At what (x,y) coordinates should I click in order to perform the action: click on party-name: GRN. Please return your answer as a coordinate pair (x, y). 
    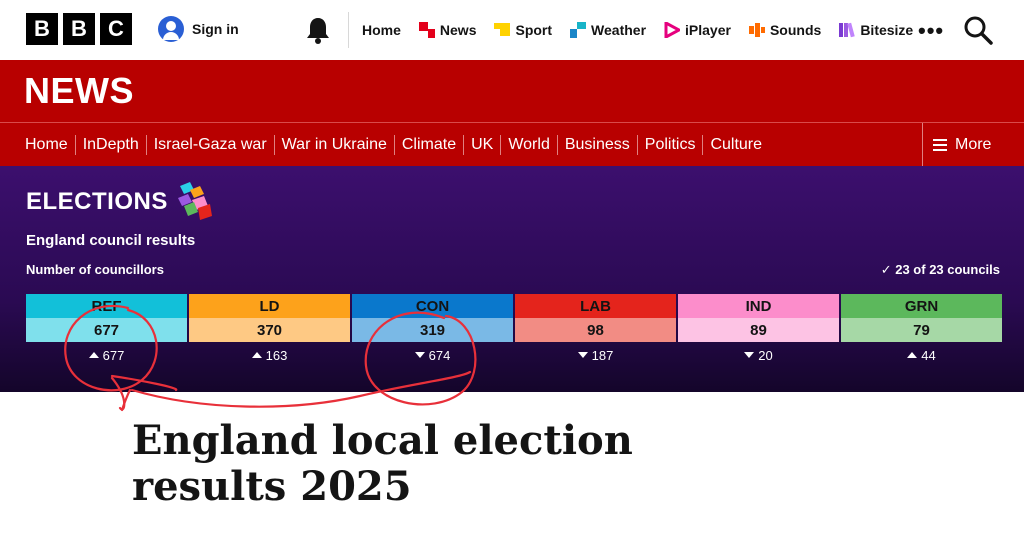
    Looking at the image, I should click on (921, 306).